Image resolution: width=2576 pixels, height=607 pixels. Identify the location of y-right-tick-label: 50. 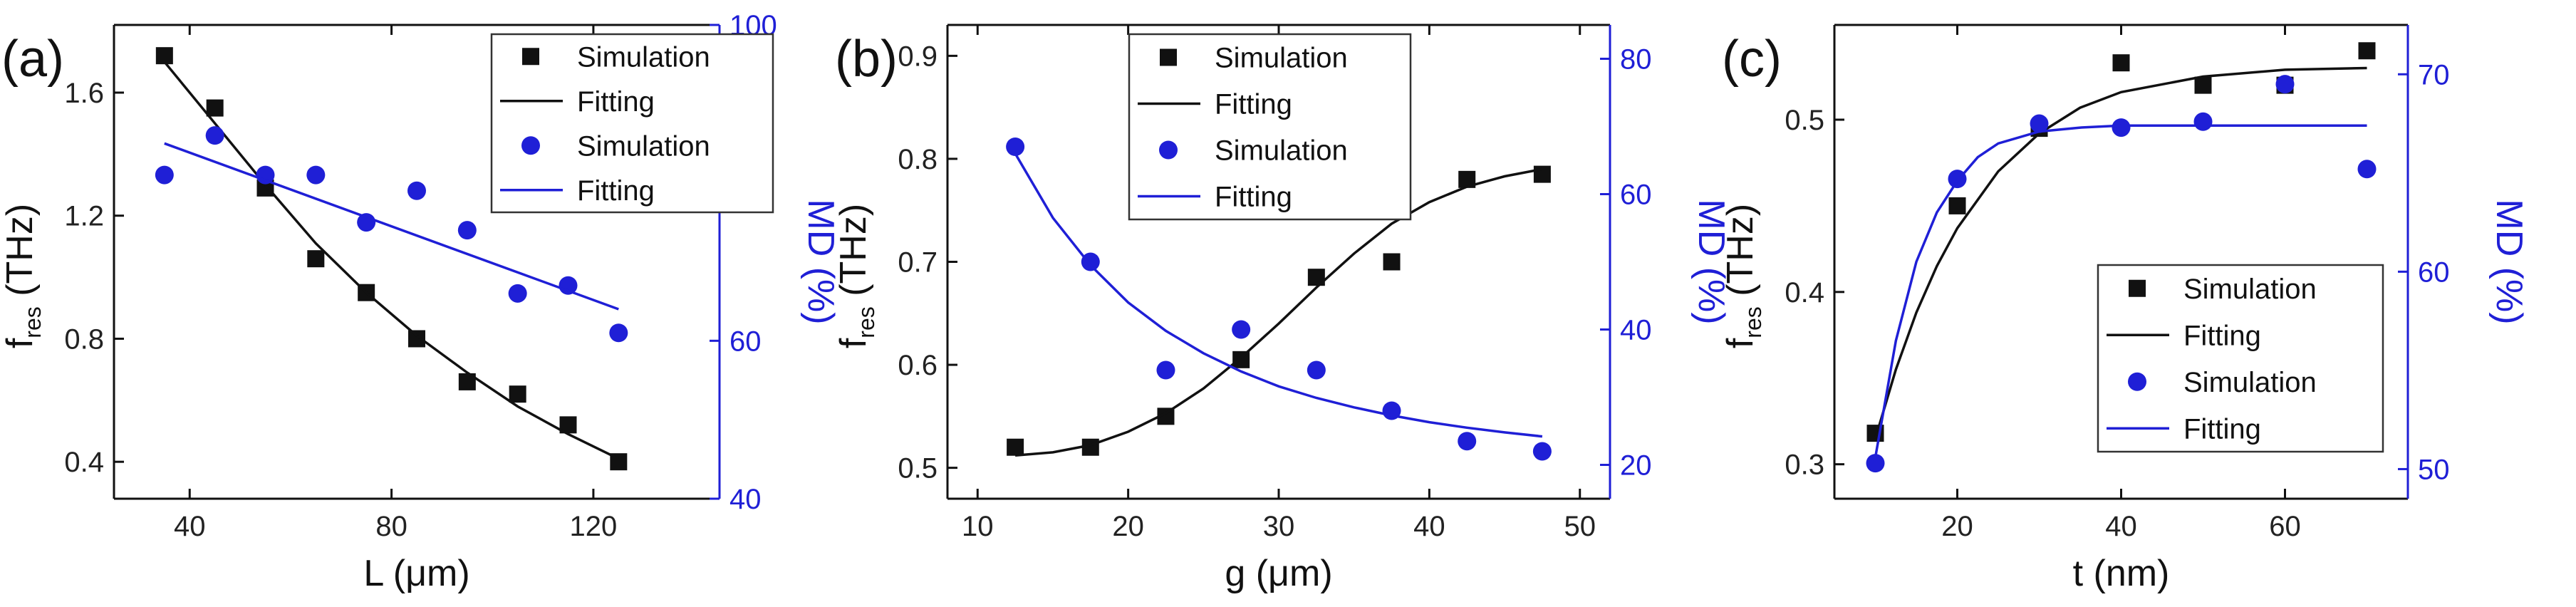
(2434, 470).